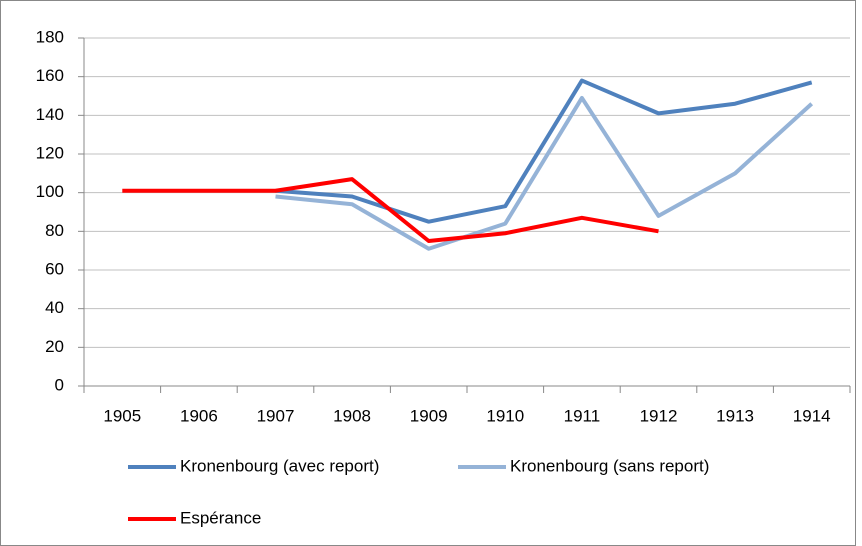  What do you see at coordinates (390, 210) in the screenshot?
I see `series-line` at bounding box center [390, 210].